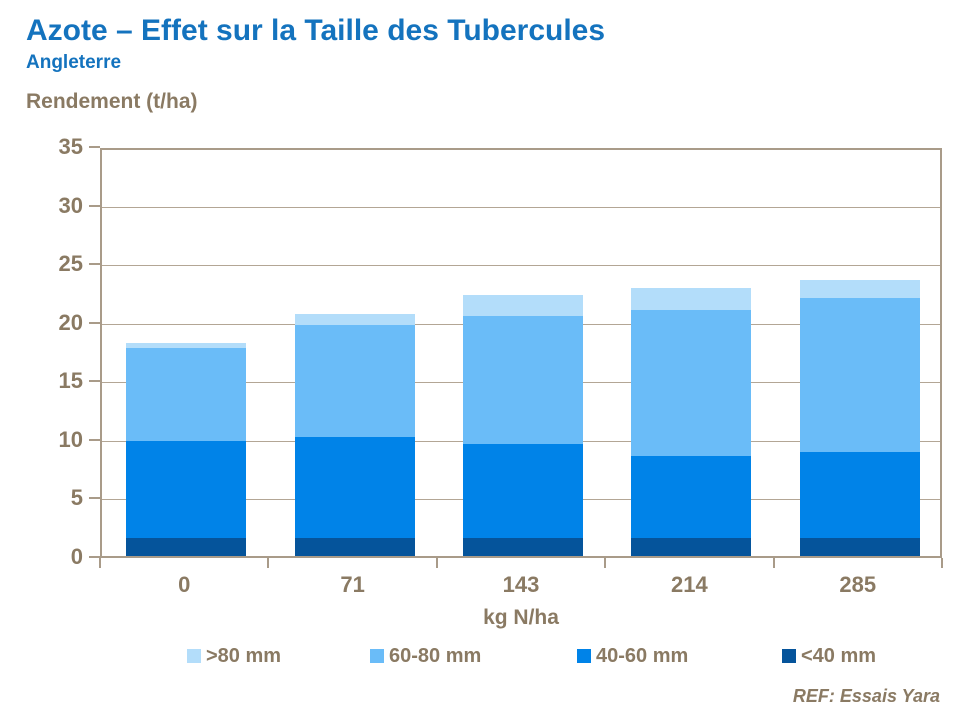 The width and height of the screenshot is (960, 720). What do you see at coordinates (523, 379) in the screenshot?
I see `bar-143-segment-60-80-mm` at bounding box center [523, 379].